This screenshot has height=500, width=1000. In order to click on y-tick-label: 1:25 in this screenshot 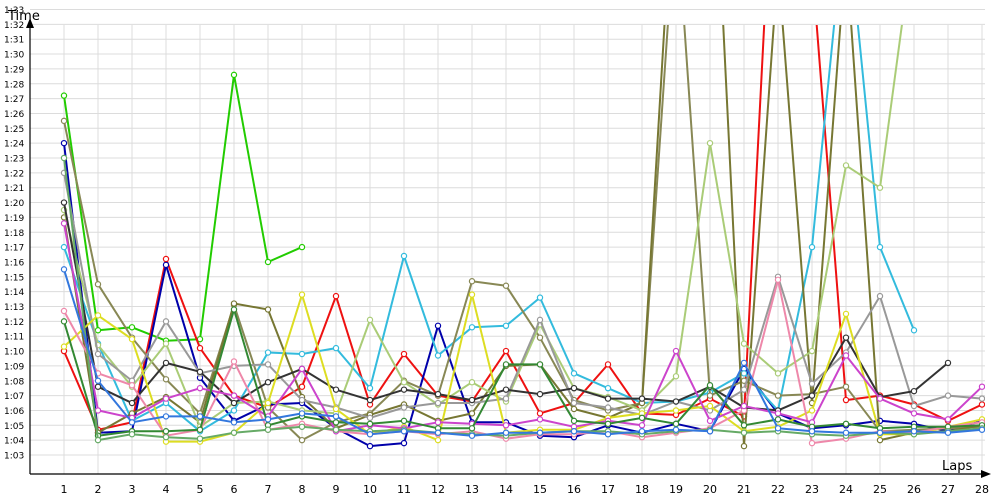, I will do `click(14, 130)`.